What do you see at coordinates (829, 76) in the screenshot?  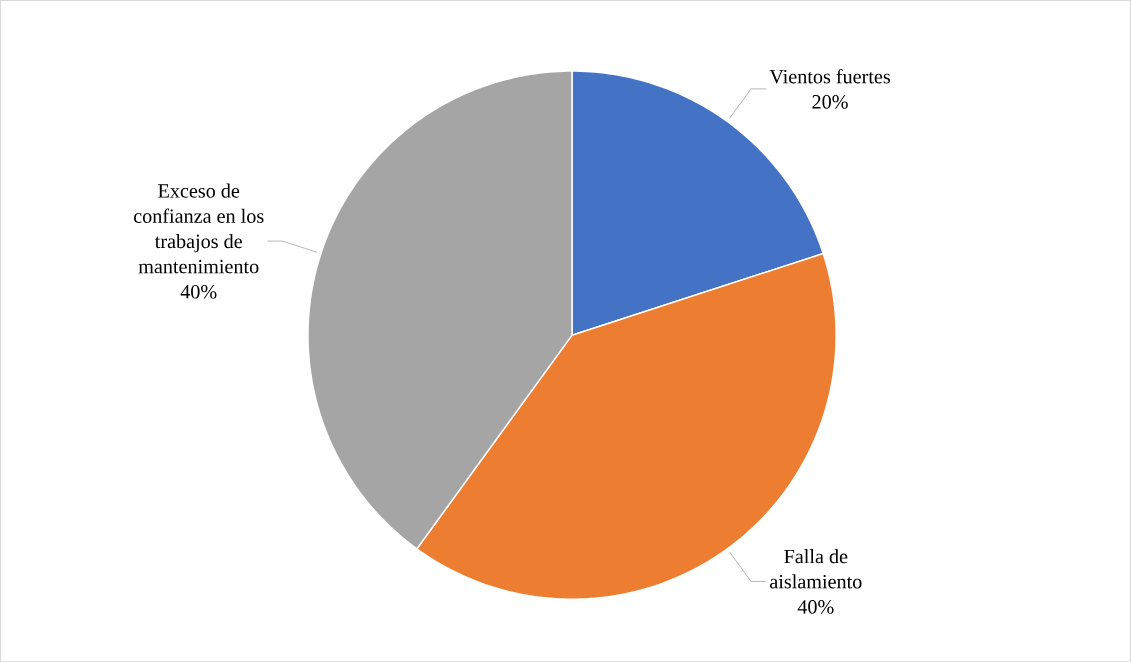 I see `slice-label: Vientos fuertes` at bounding box center [829, 76].